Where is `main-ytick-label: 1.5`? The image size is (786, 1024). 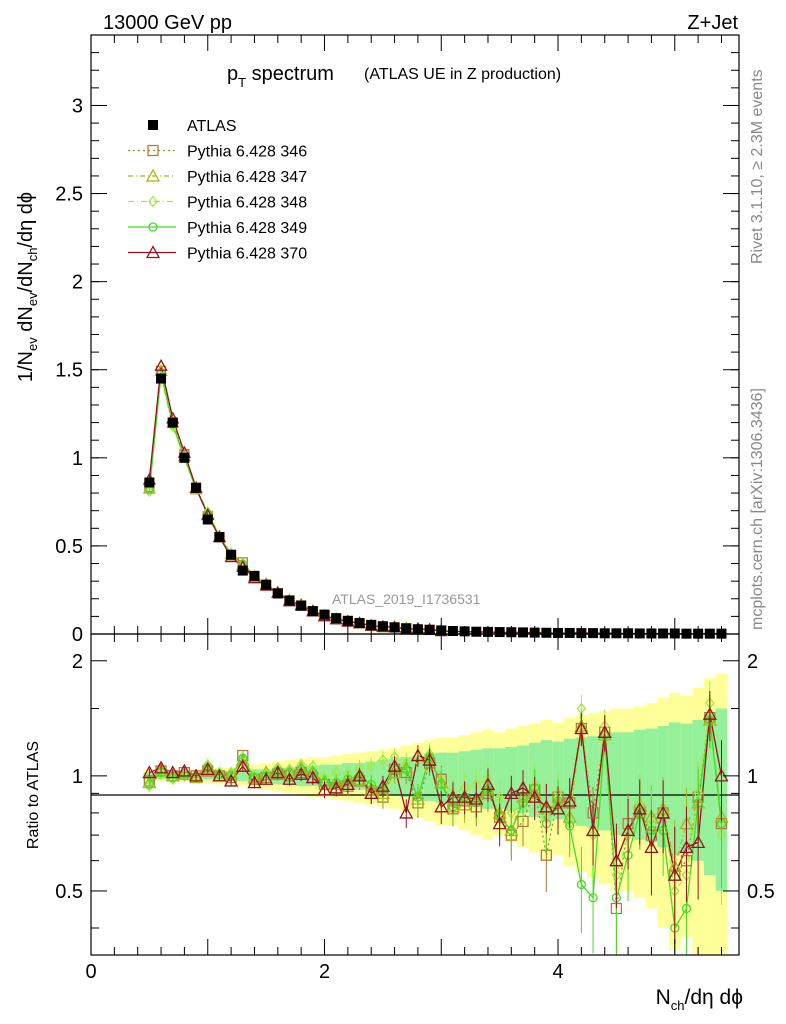
main-ytick-label: 1.5 is located at coordinates (69, 371).